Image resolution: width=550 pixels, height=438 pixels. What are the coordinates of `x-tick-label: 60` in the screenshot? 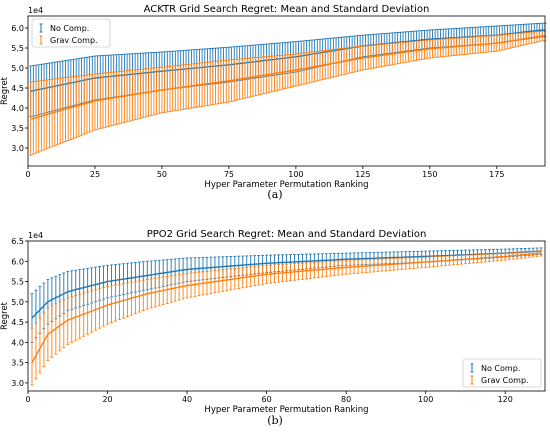 It's located at (267, 399).